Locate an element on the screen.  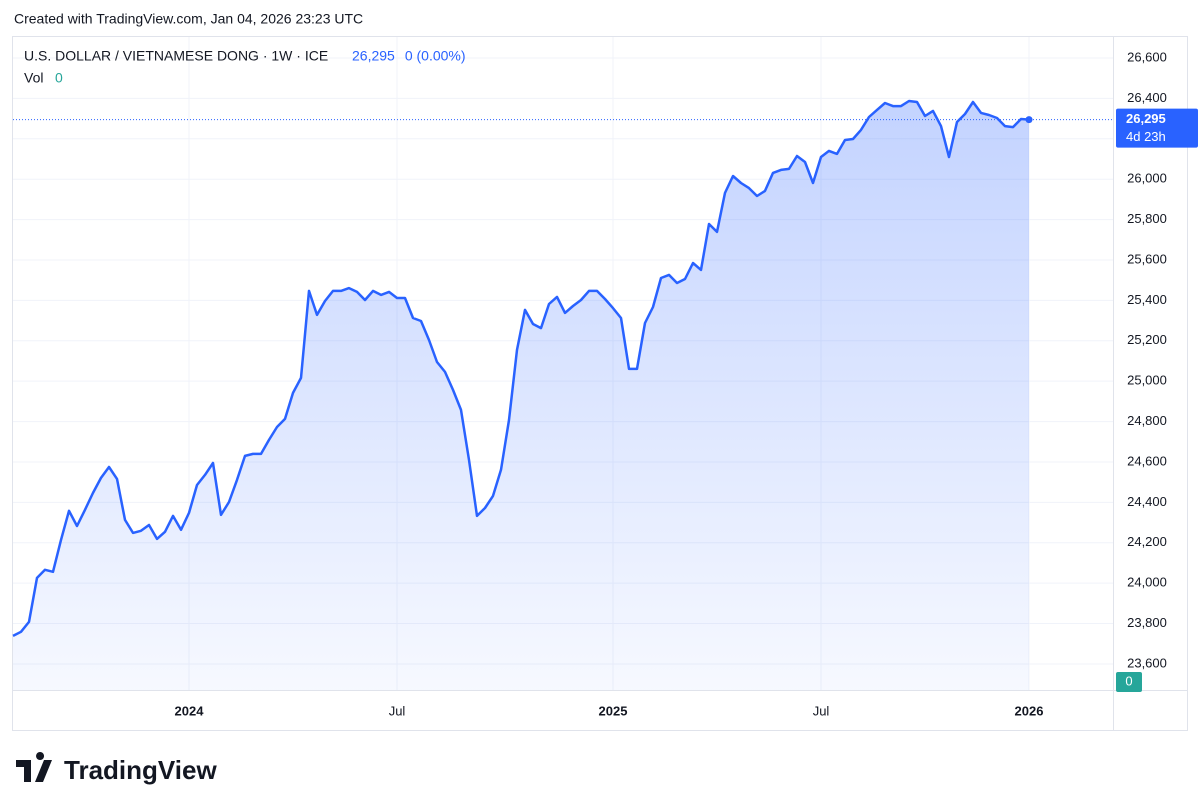
volume-axis-label: 0 is located at coordinates (1128, 680).